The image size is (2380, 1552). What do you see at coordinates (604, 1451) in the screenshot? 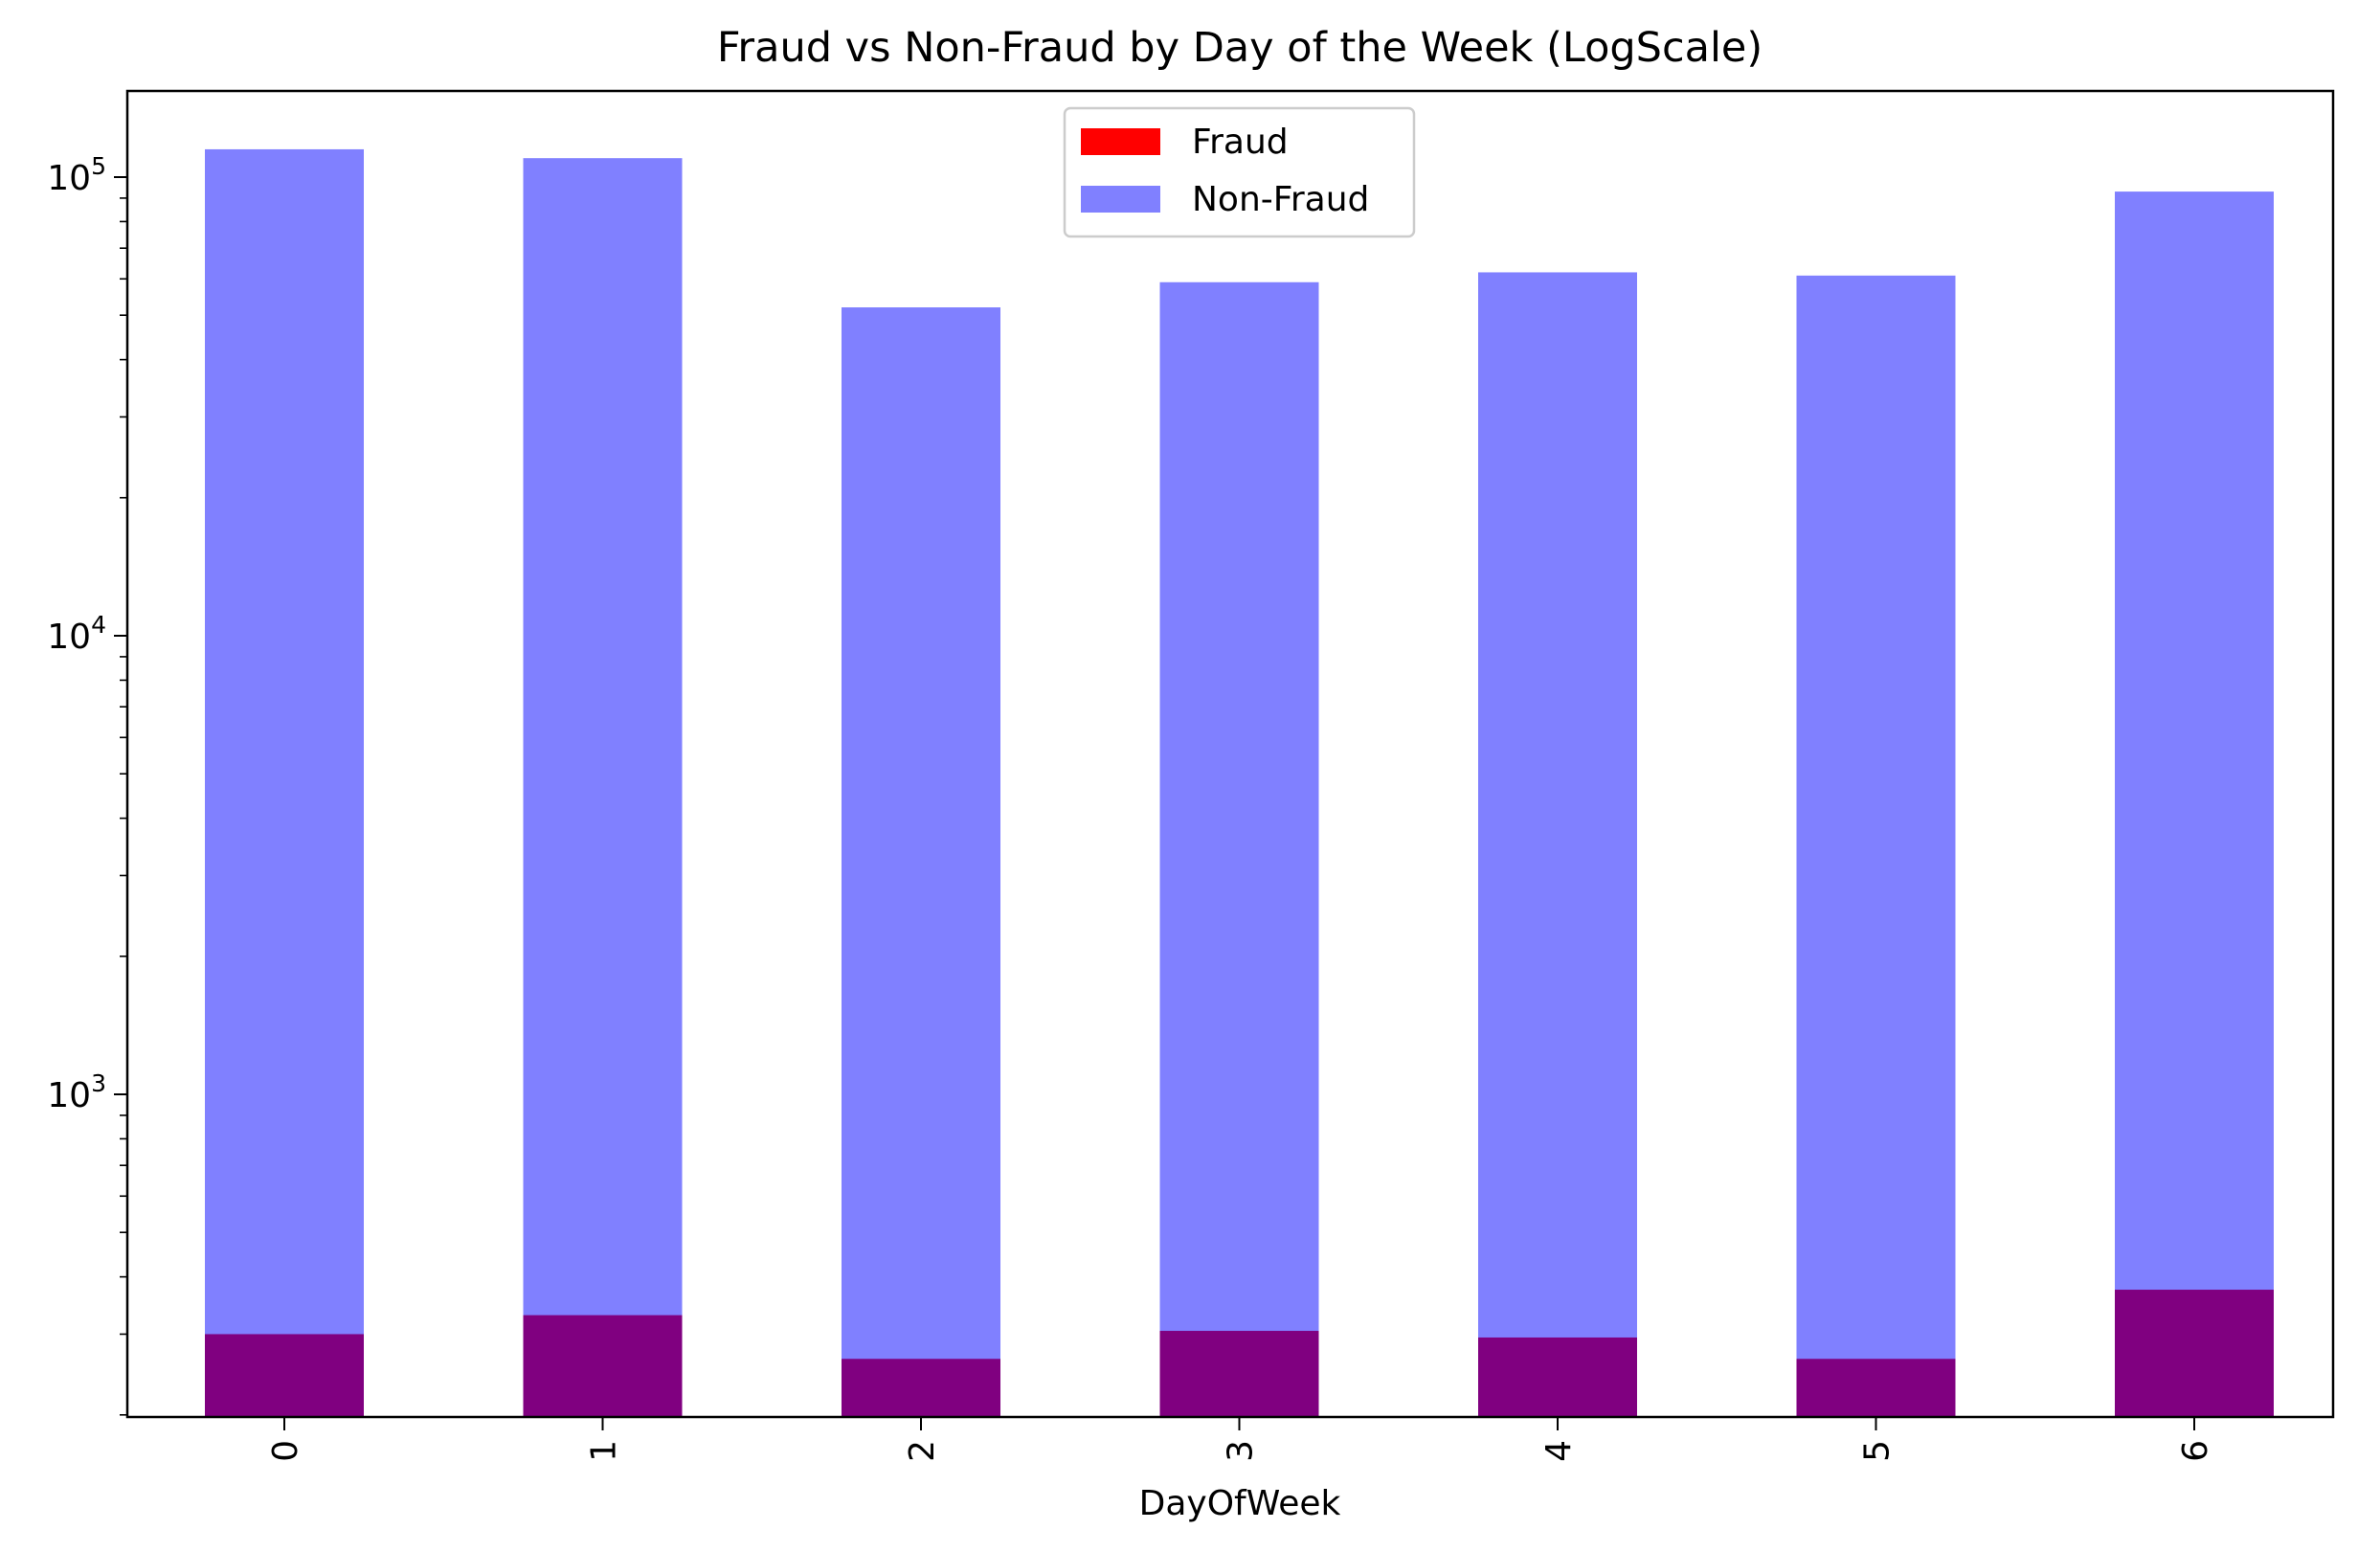
I see `x-tick-label: 1` at bounding box center [604, 1451].